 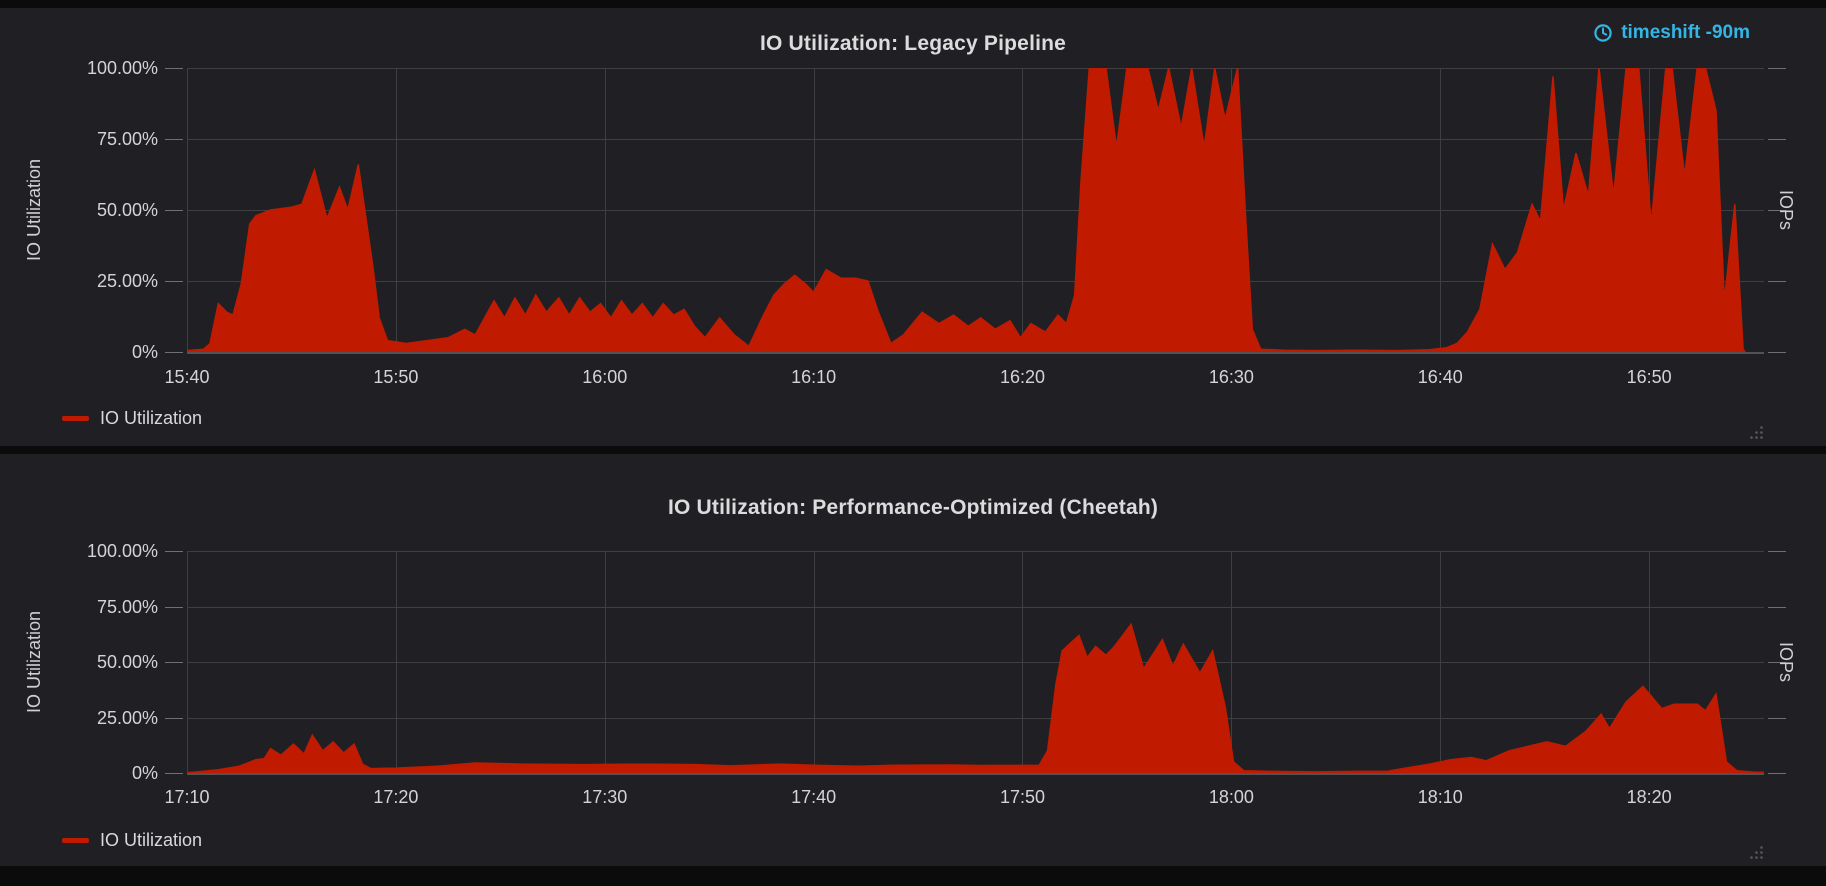 What do you see at coordinates (814, 797) in the screenshot?
I see `x-tick-label: 17:40` at bounding box center [814, 797].